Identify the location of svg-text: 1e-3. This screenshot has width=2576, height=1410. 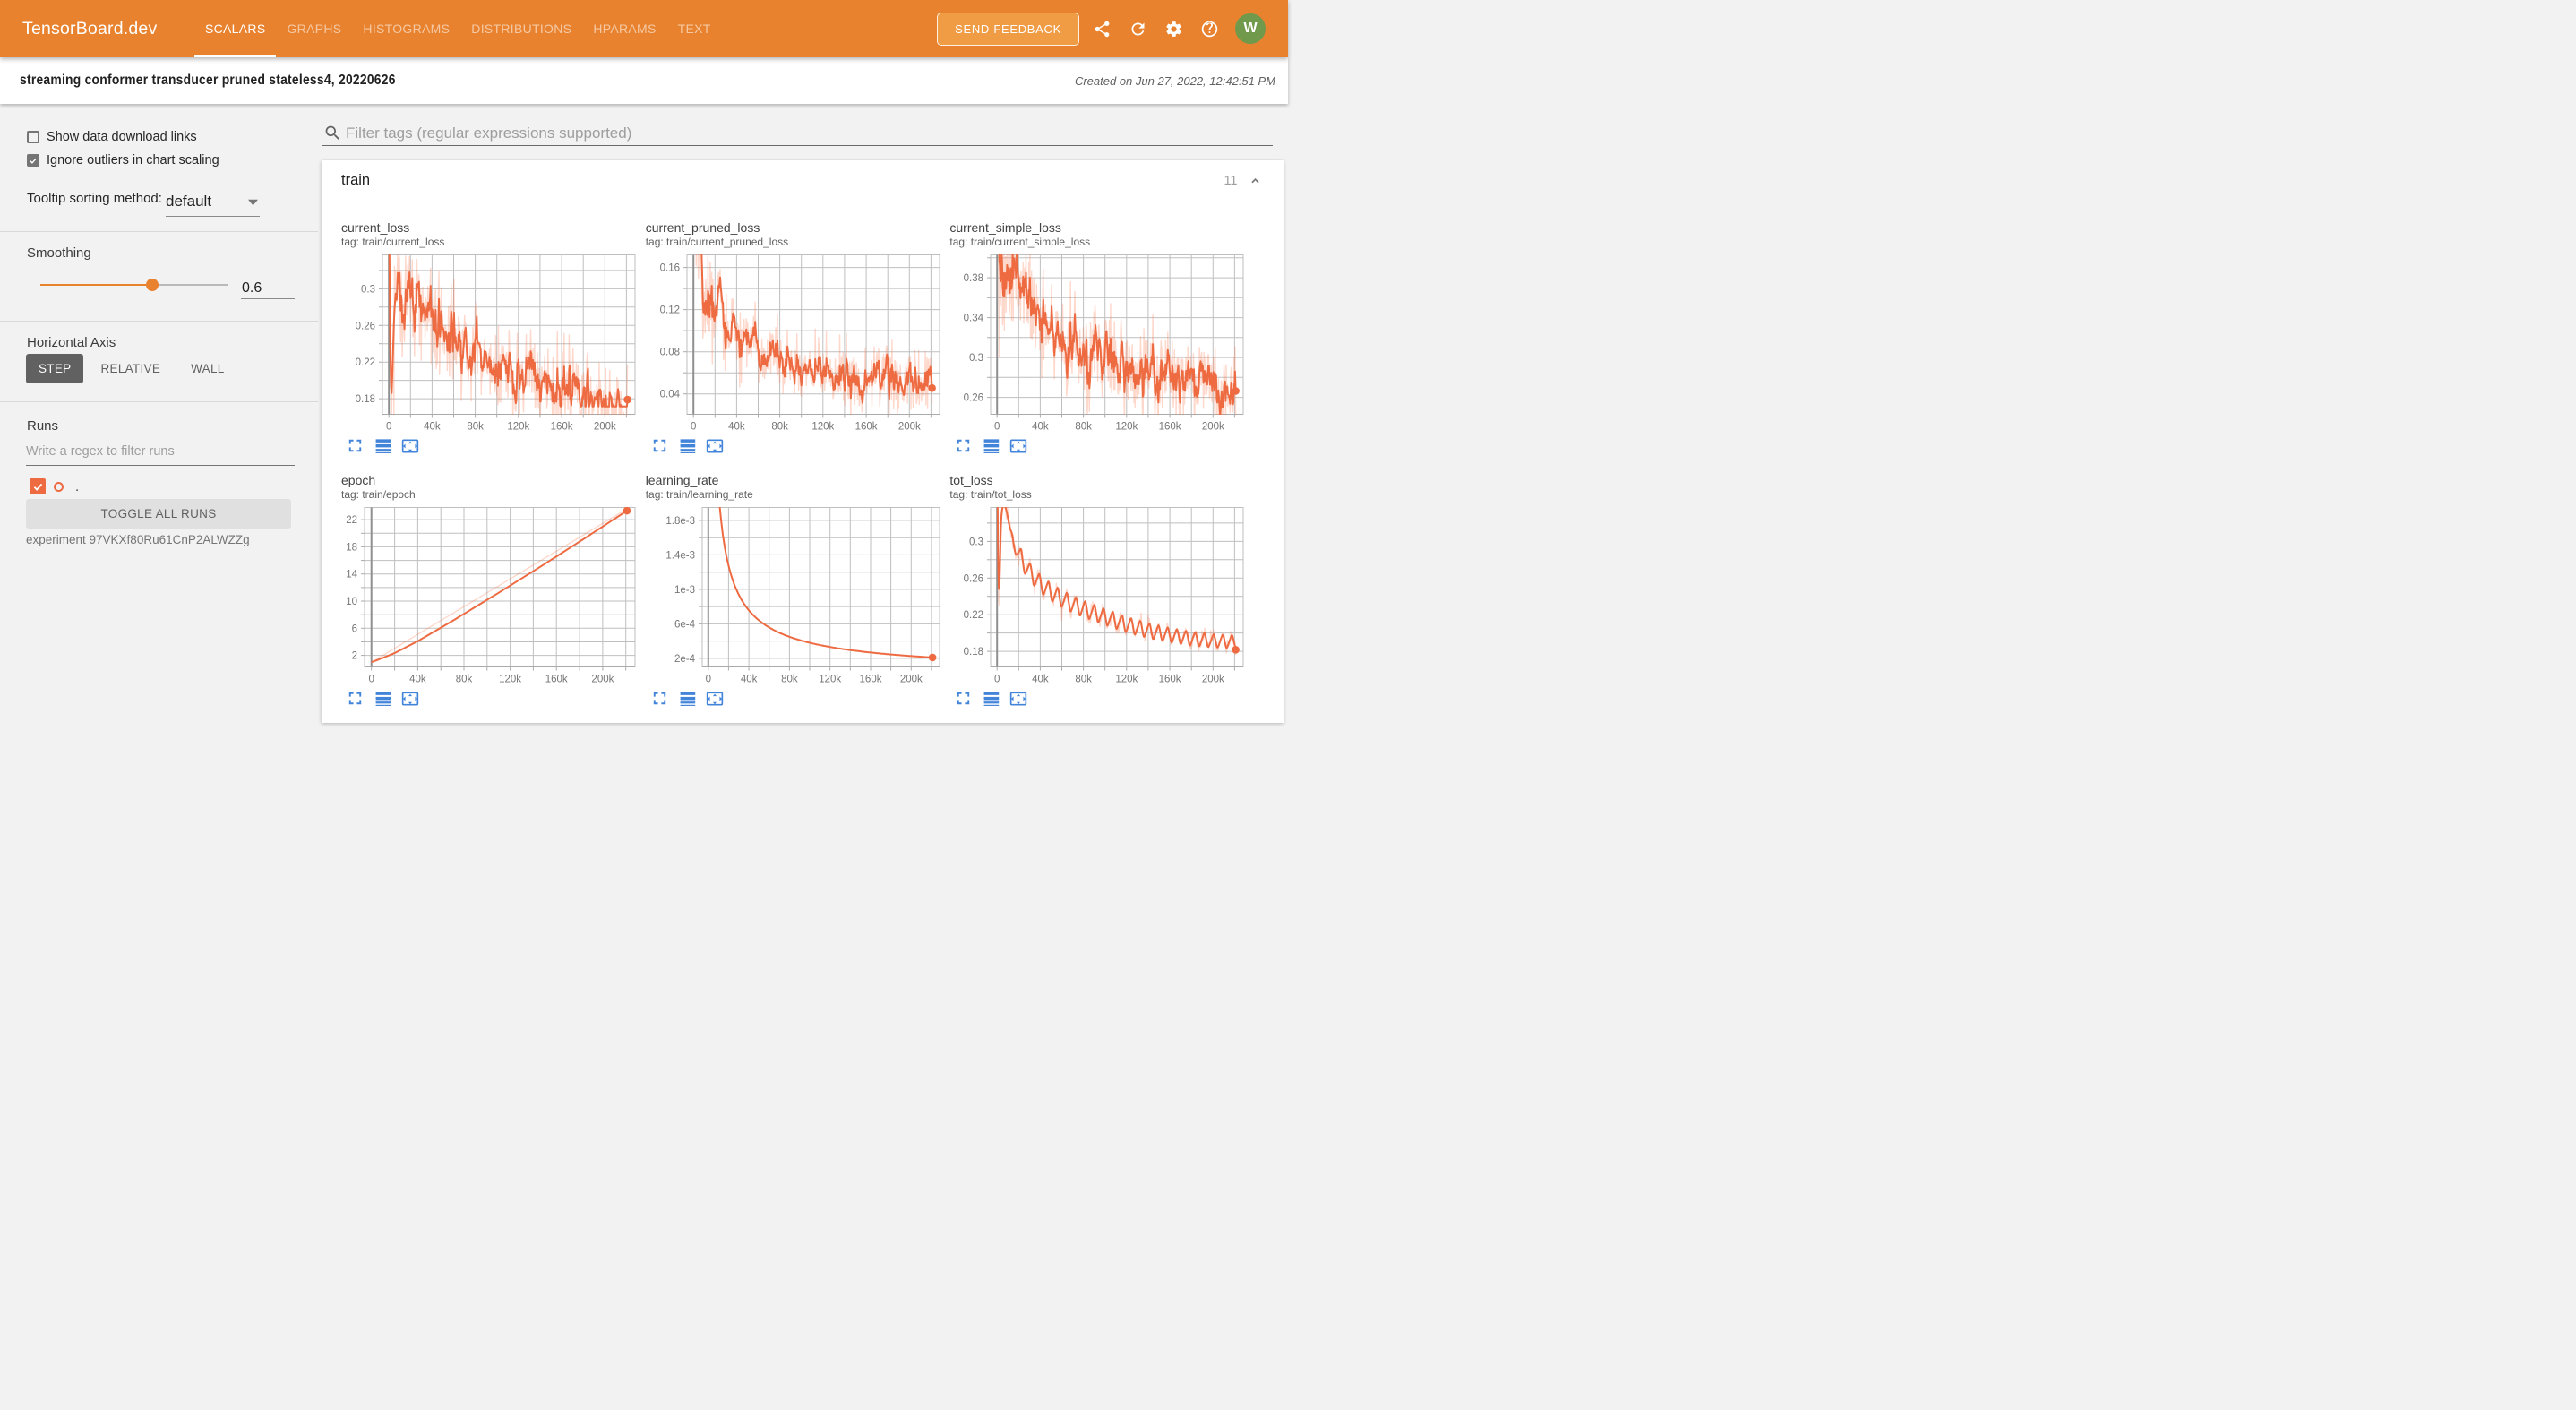
(684, 589).